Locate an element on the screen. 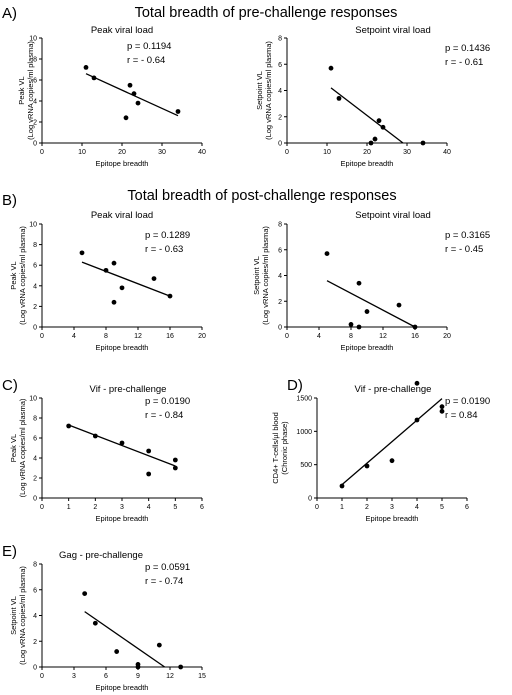 This screenshot has width=512, height=695. r-value: r = - 0.74 is located at coordinates (164, 581).